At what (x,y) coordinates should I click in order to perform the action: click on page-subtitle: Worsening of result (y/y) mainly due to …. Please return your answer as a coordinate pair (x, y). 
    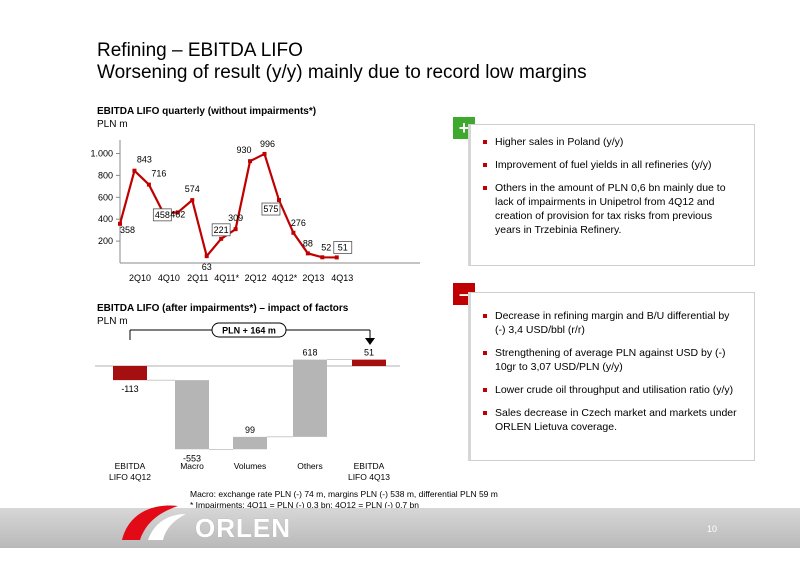
    Looking at the image, I should click on (342, 72).